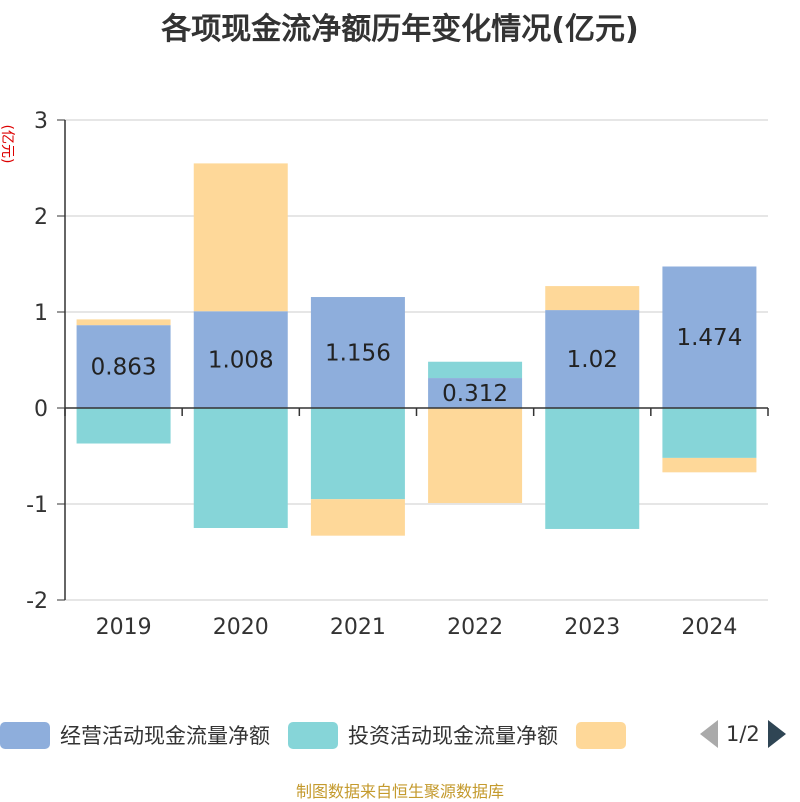  What do you see at coordinates (399, 791) in the screenshot?
I see `data-source-note: 制图数据来自恒生聚源数据库` at bounding box center [399, 791].